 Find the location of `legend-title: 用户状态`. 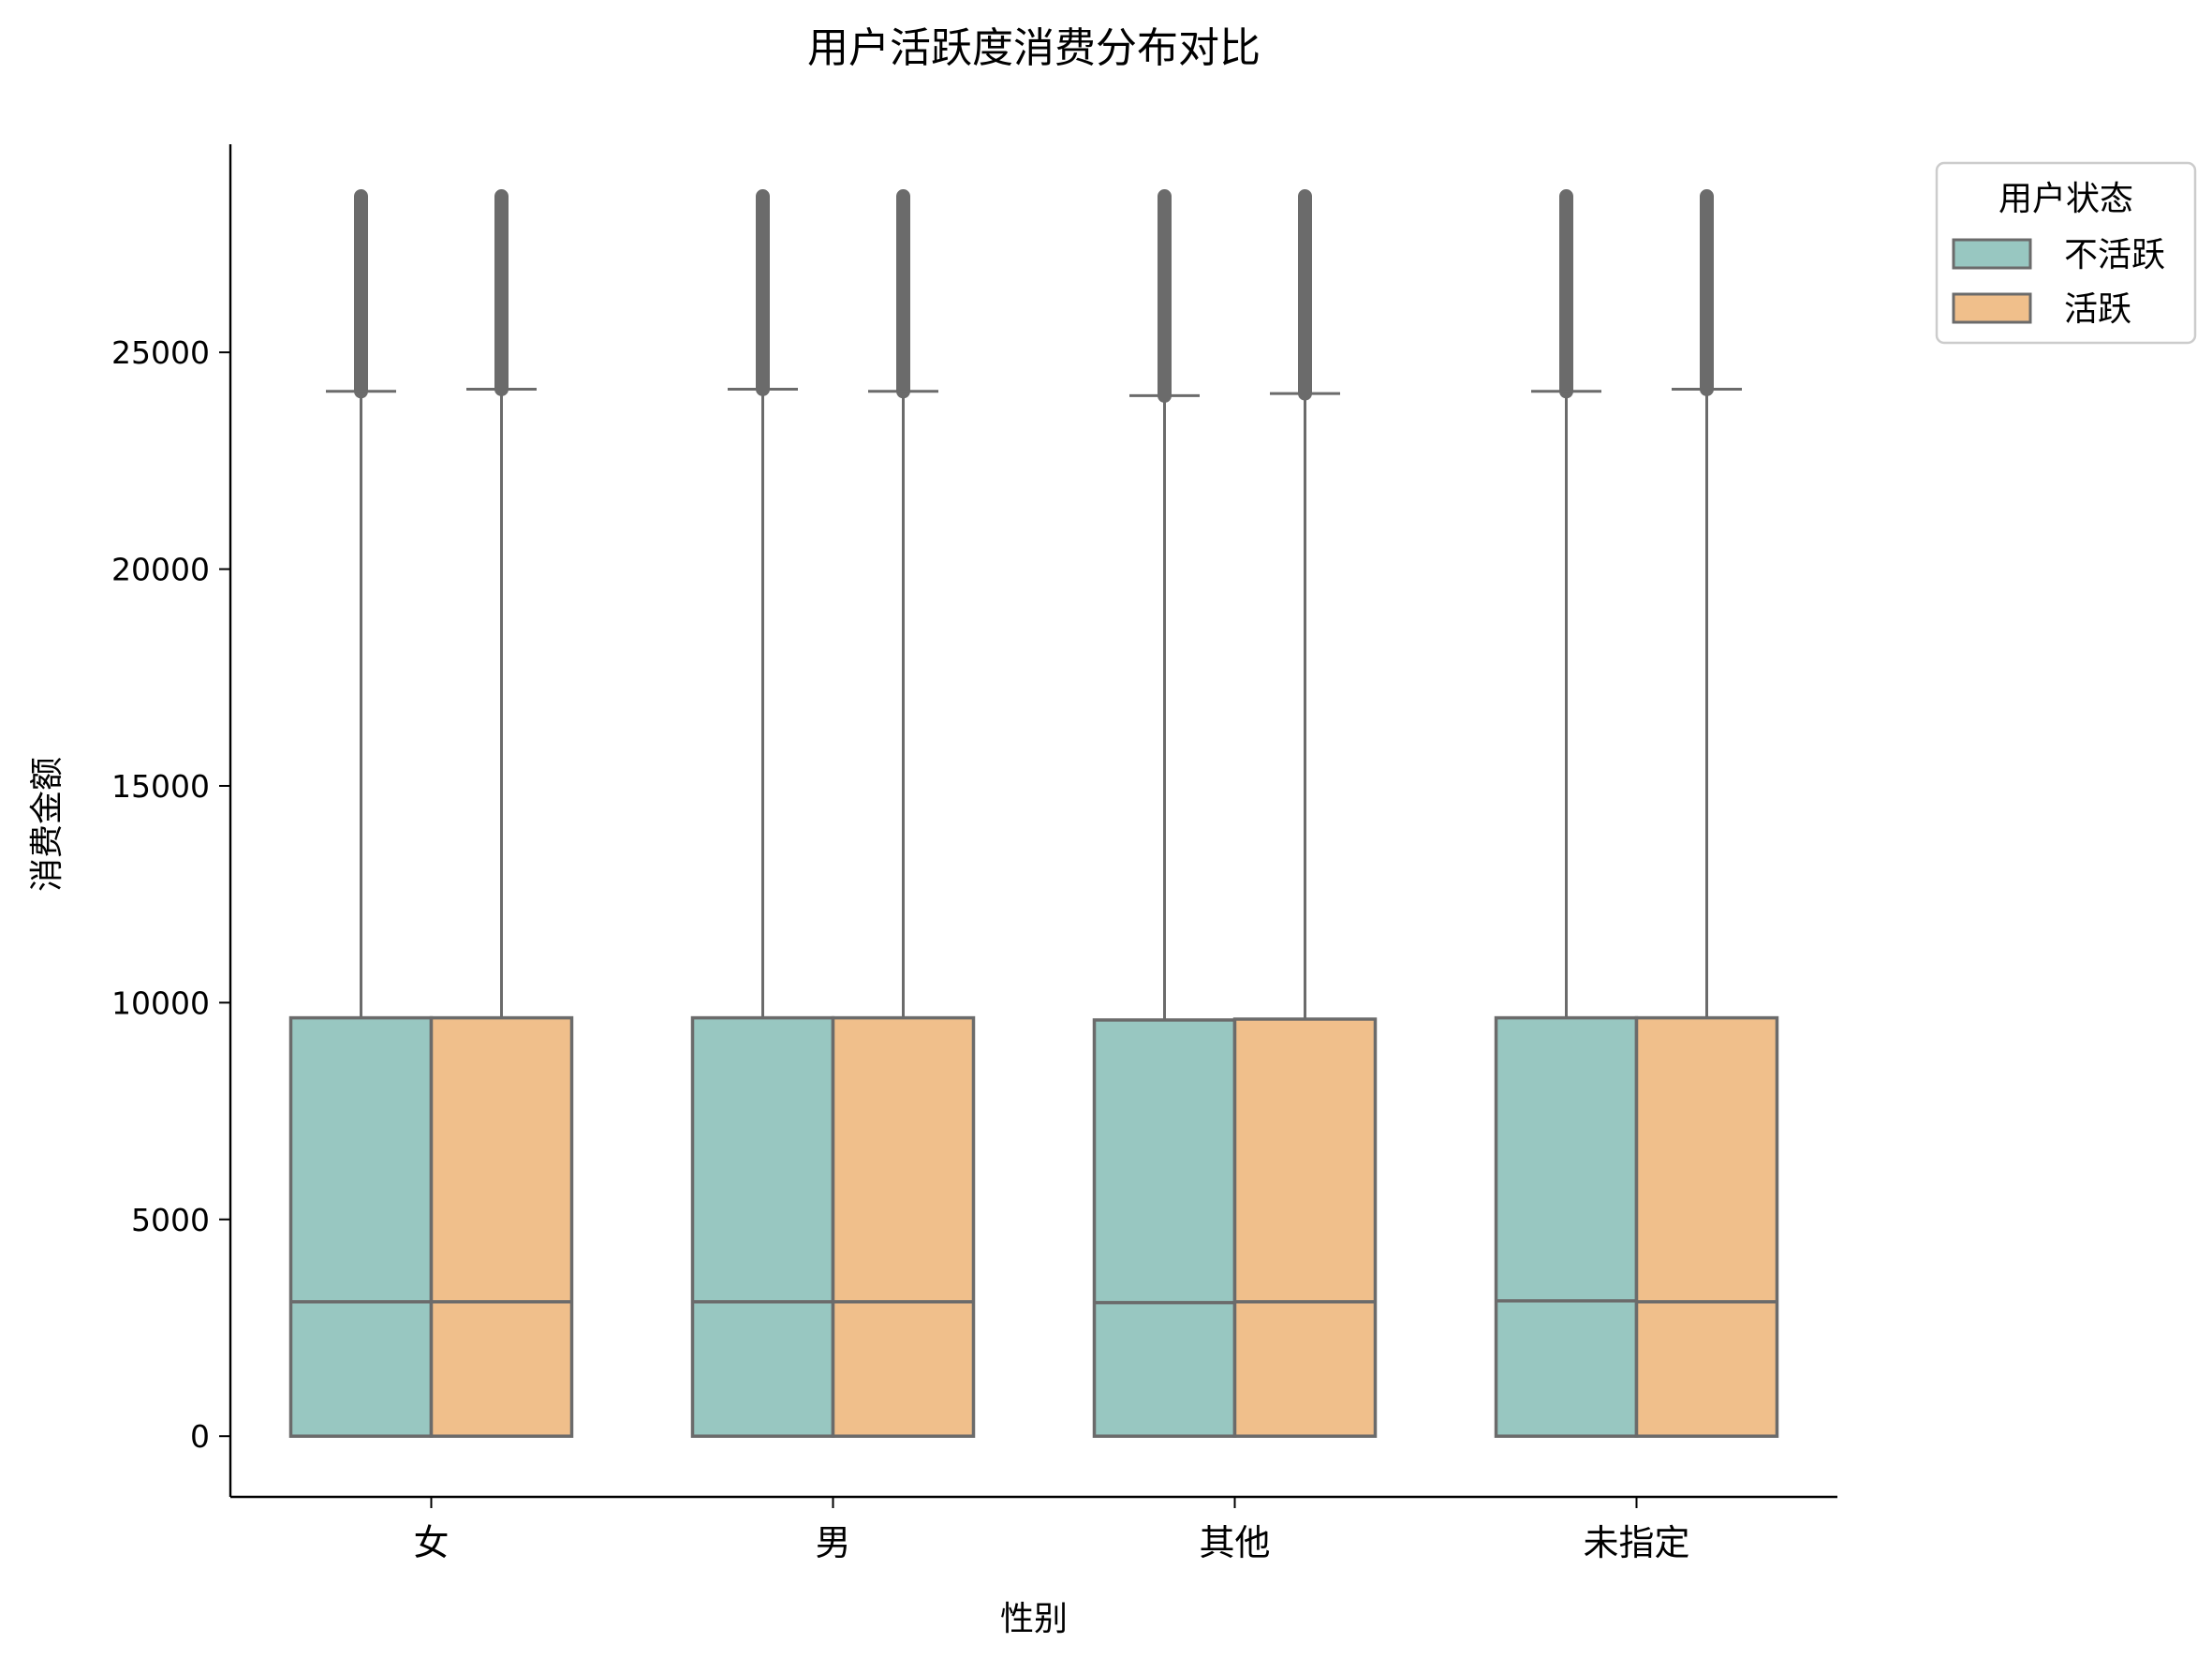

legend-title: 用户状态 is located at coordinates (2066, 199).